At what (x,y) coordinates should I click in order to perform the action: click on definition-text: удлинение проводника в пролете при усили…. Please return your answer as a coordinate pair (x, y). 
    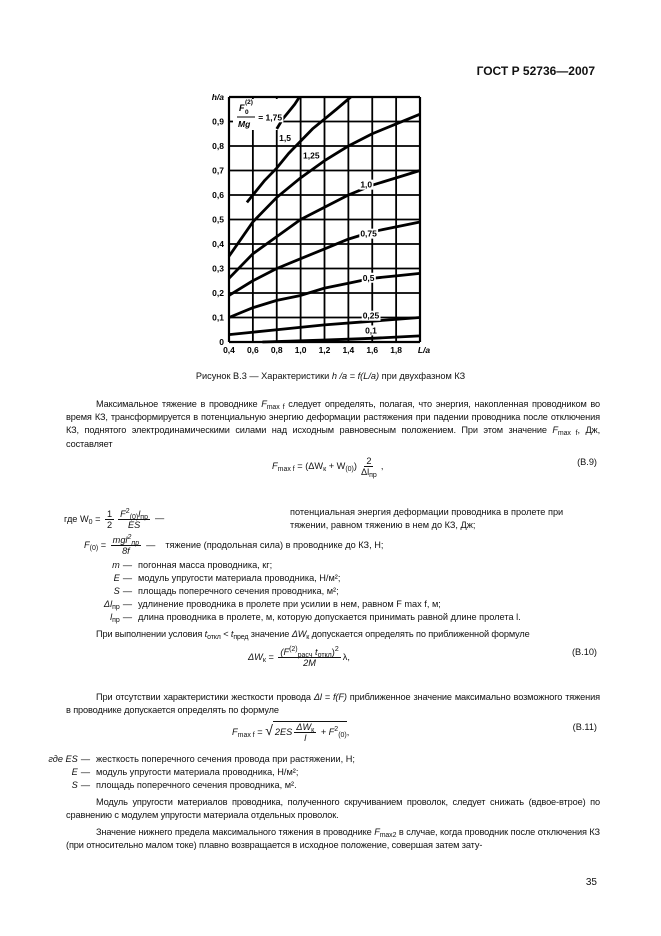
    Looking at the image, I should click on (289, 604).